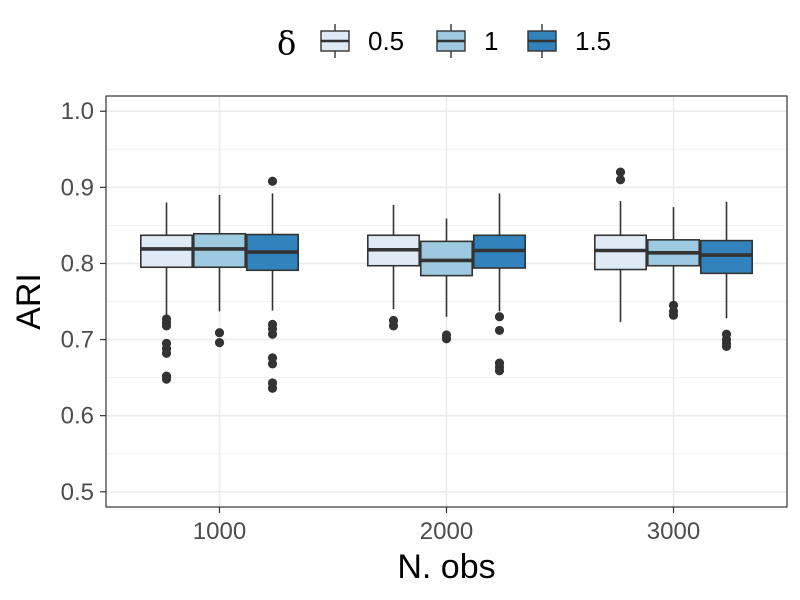  Describe the element at coordinates (77, 340) in the screenshot. I see `y-tick-label: 0.7` at that location.